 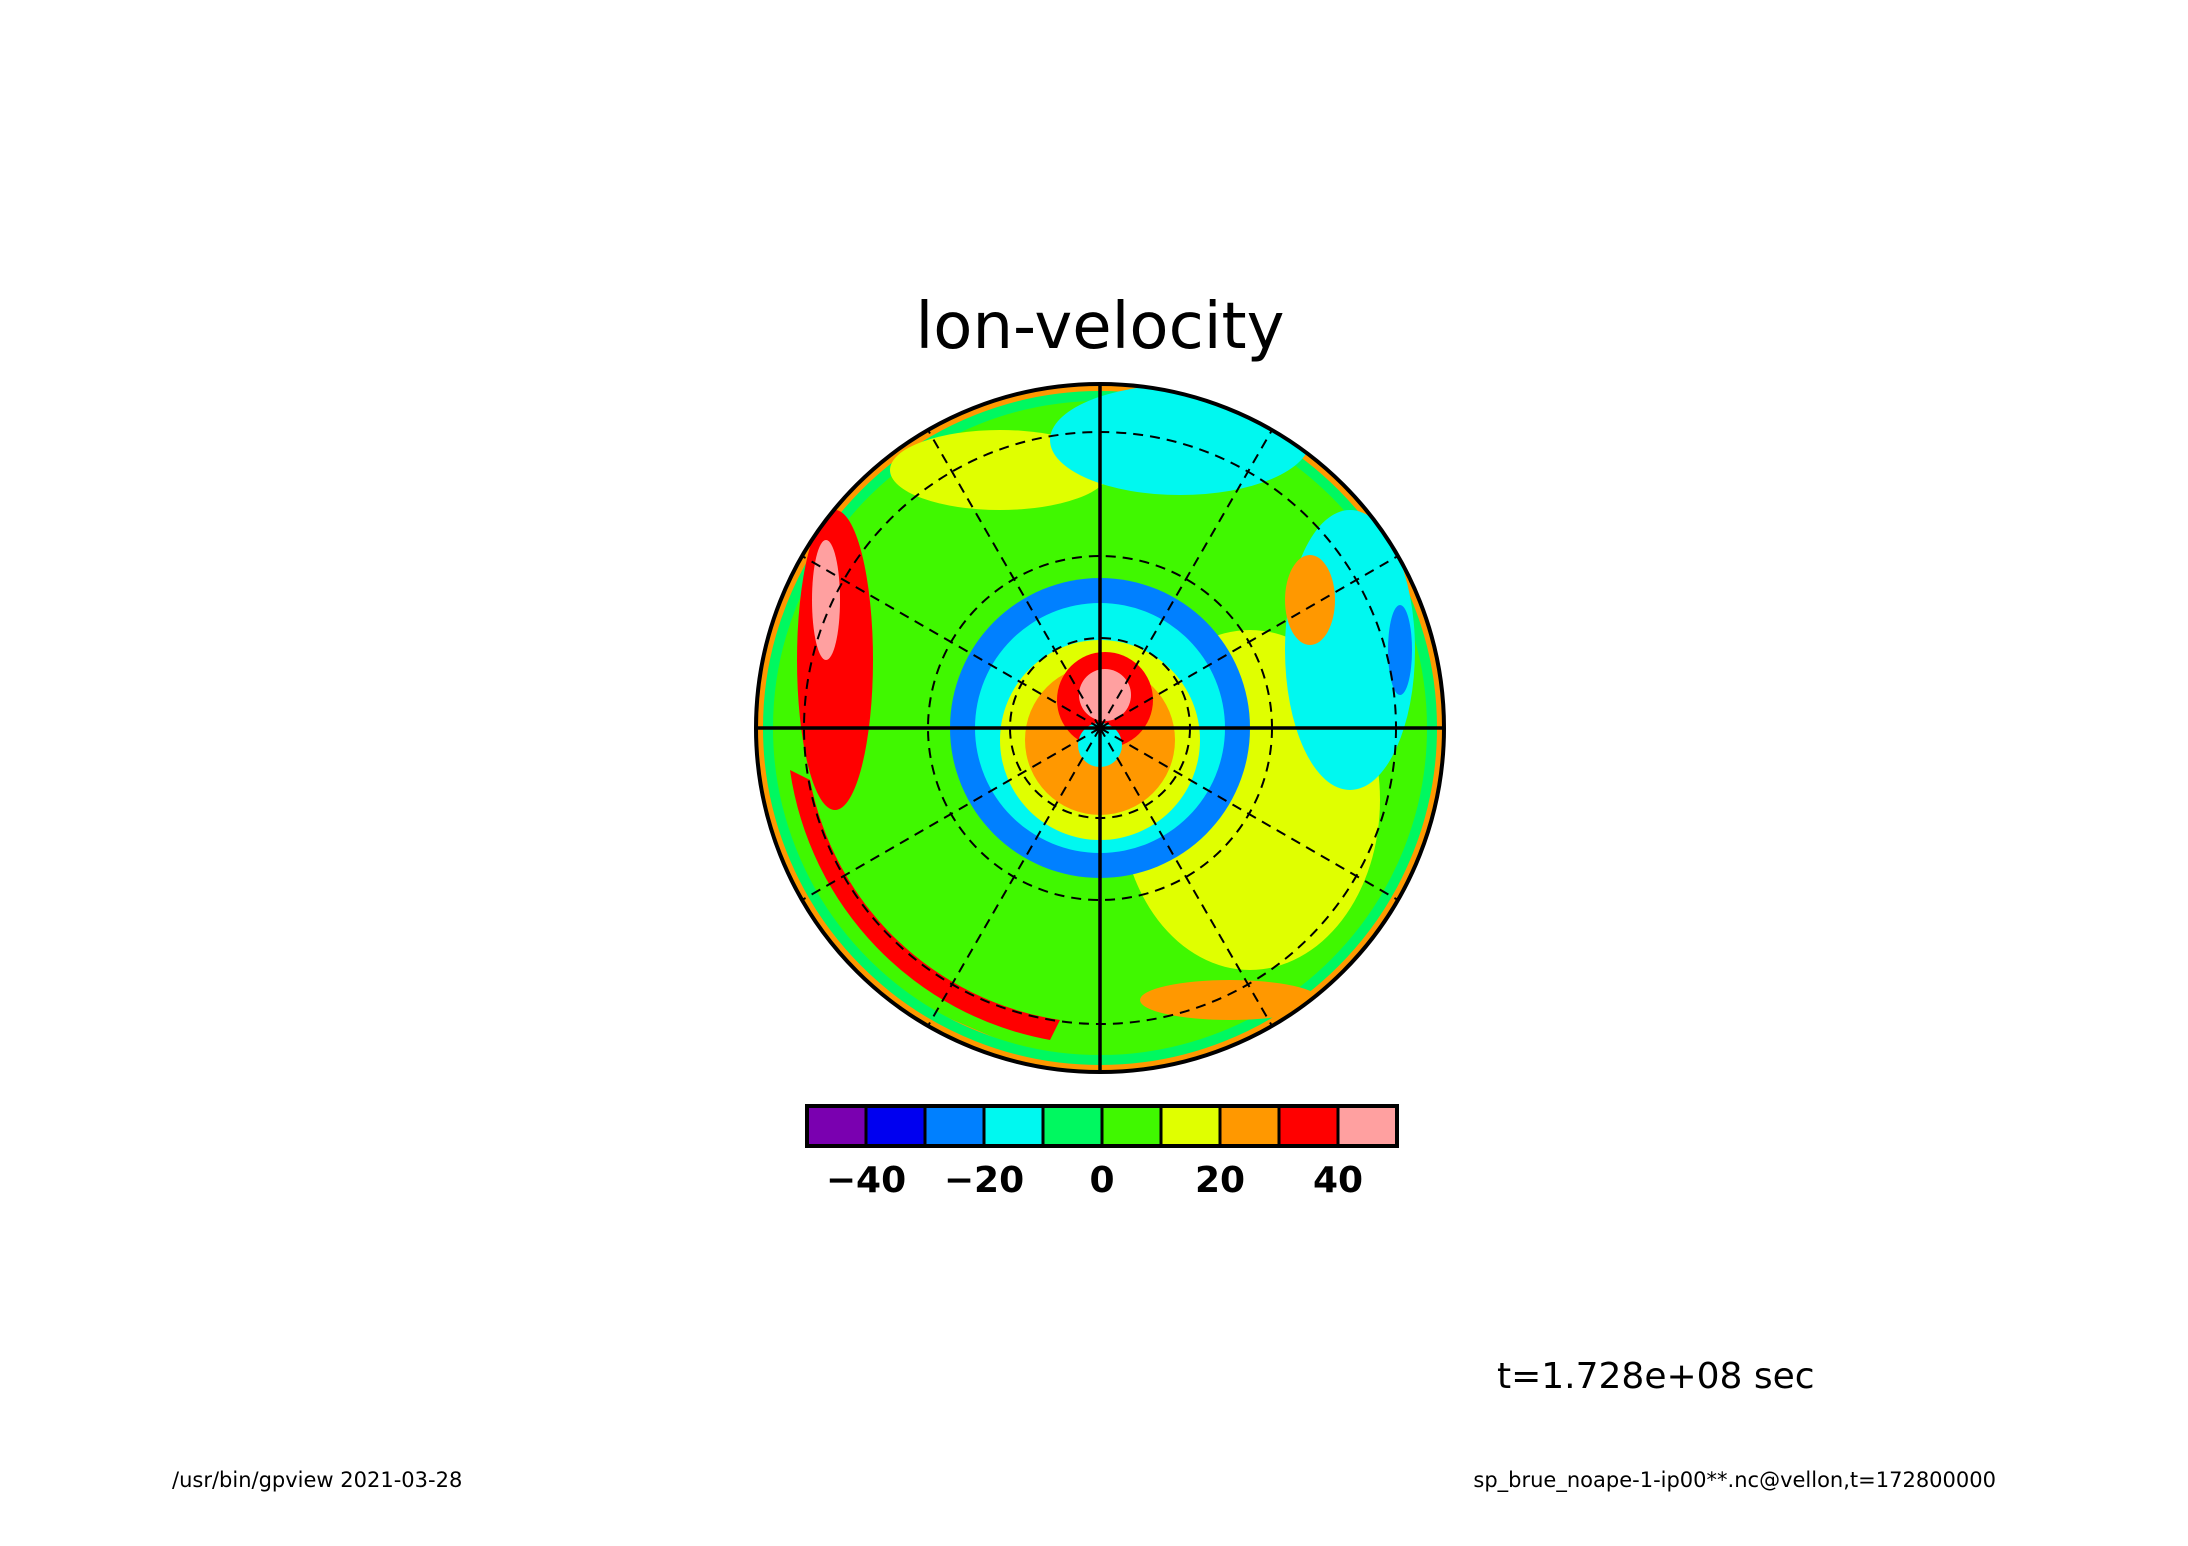 I want to click on meridian-lines, so click(x=1100, y=728).